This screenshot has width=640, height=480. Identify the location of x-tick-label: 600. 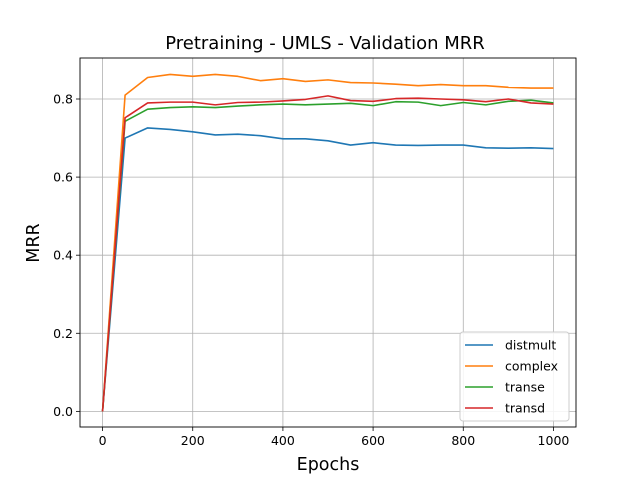
(373, 440).